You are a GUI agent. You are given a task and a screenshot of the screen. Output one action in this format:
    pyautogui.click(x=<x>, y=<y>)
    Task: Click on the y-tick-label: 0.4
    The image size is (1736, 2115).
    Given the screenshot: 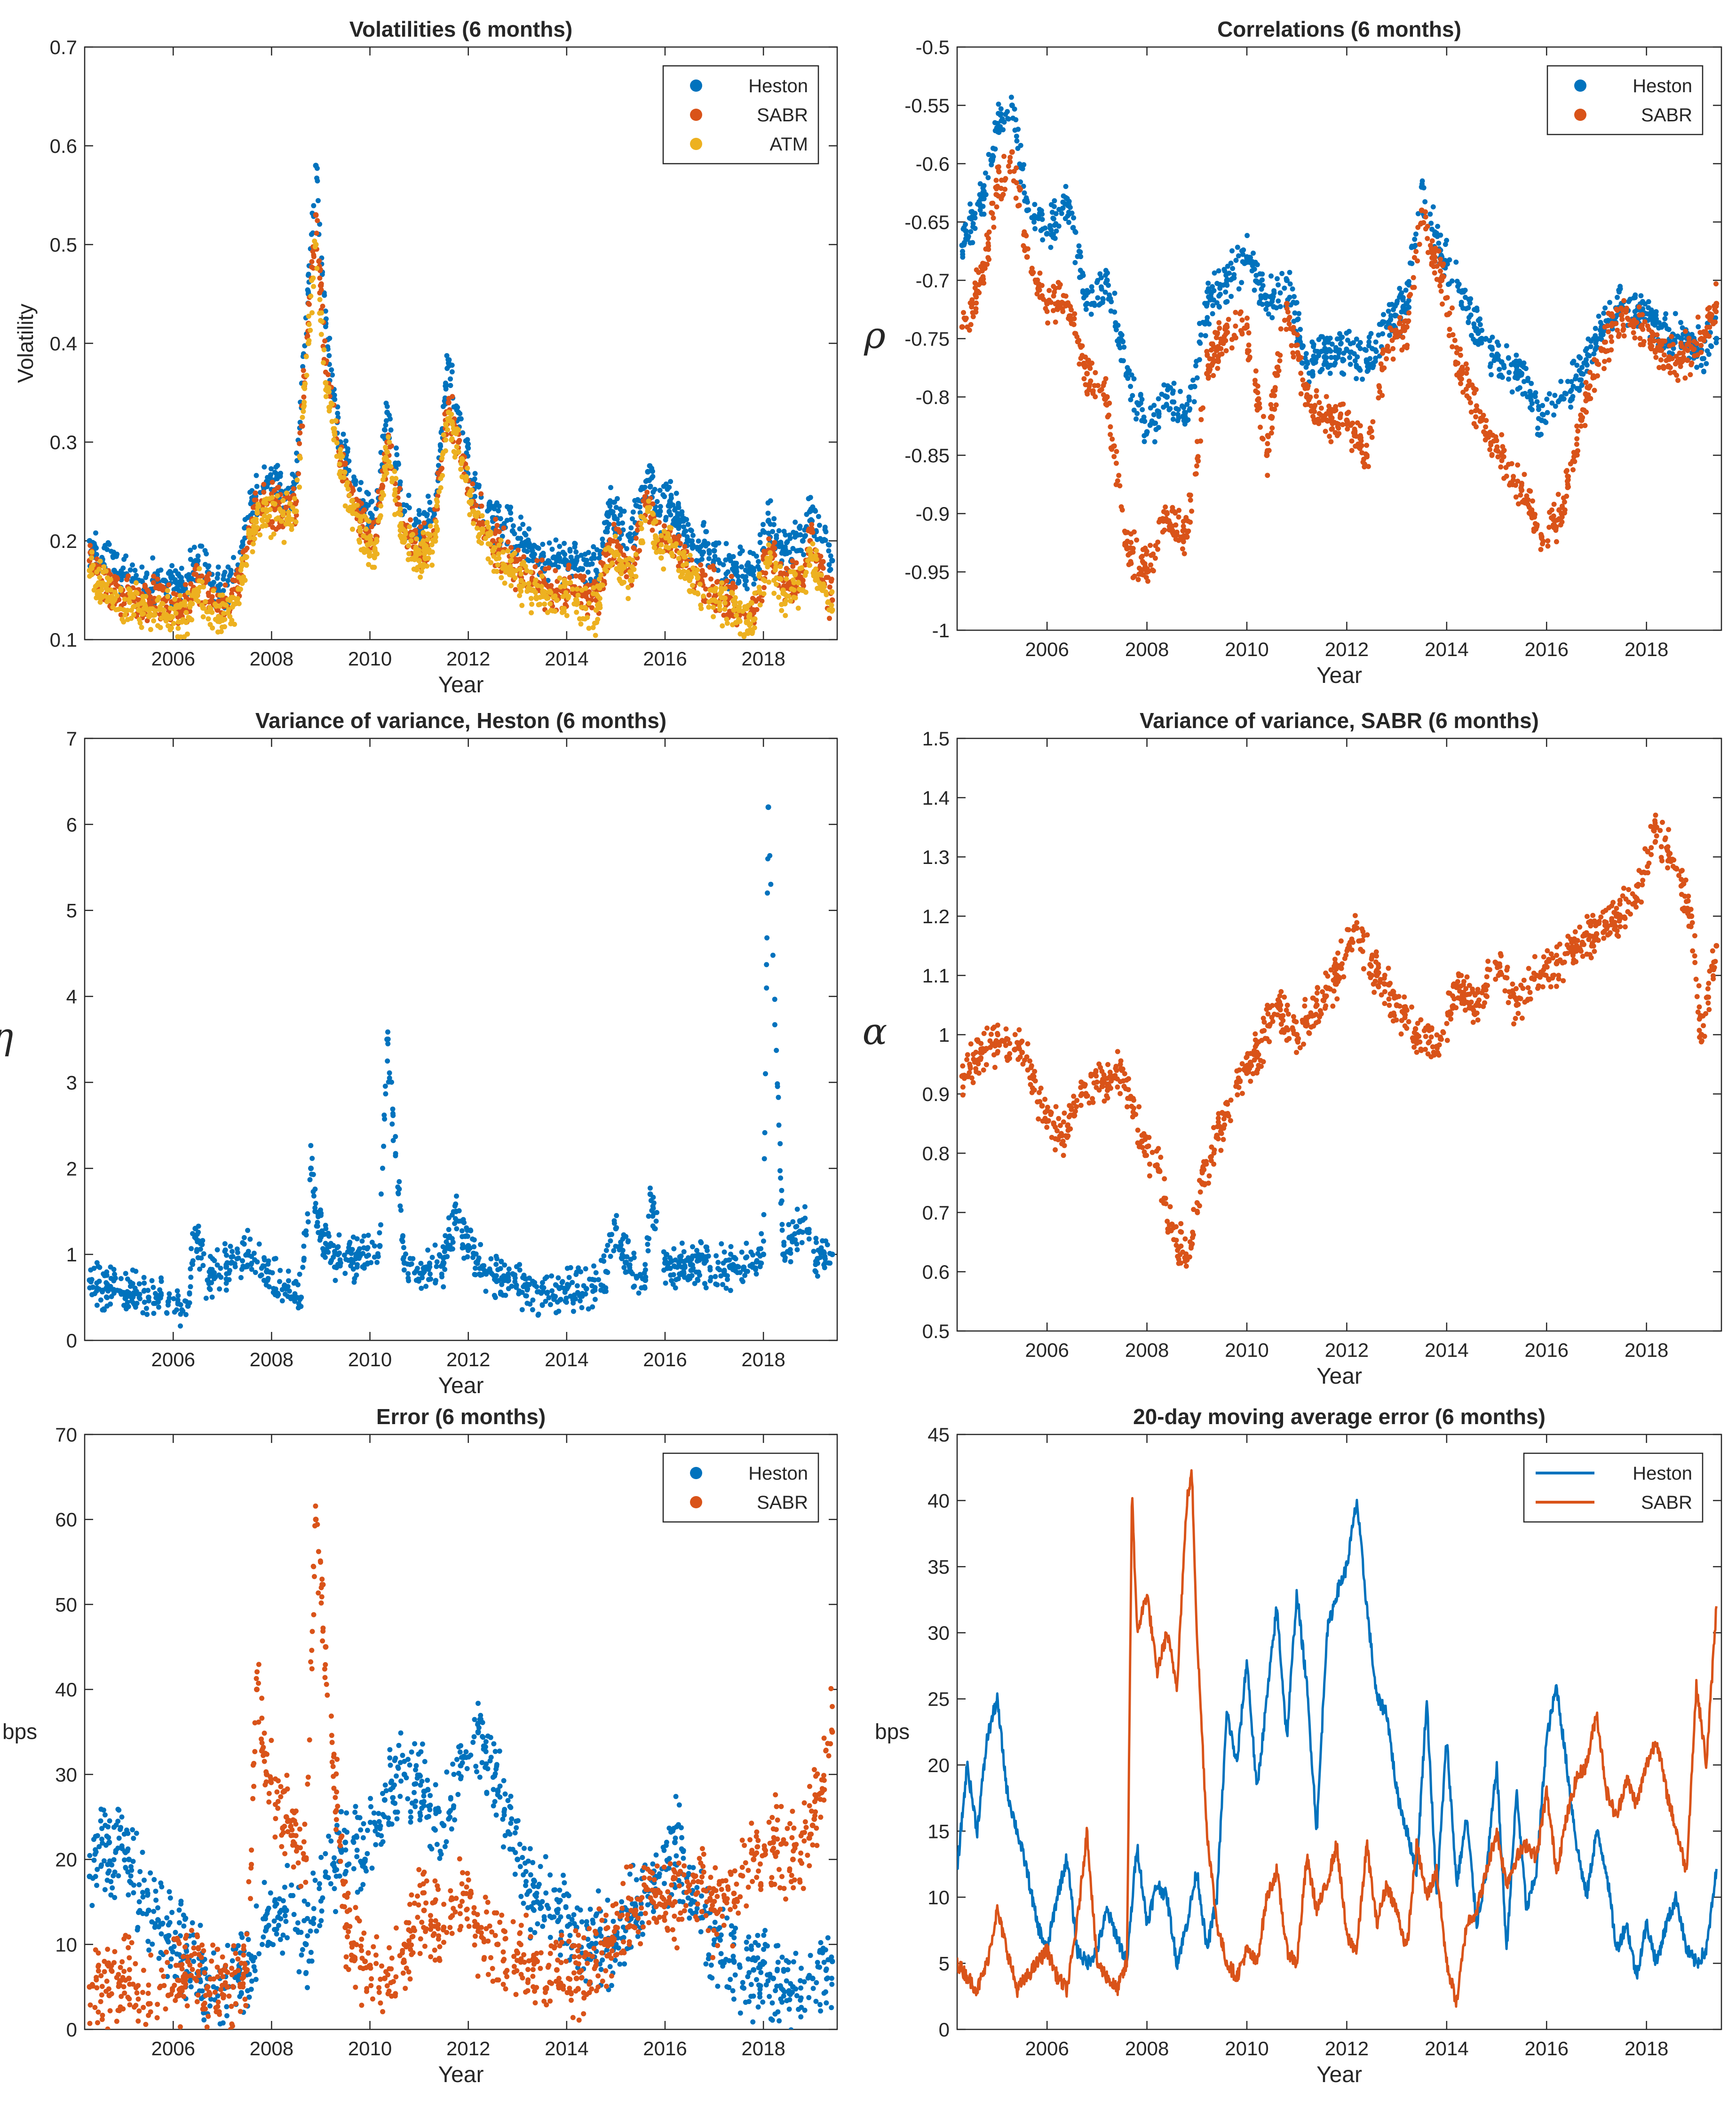 What is the action you would take?
    pyautogui.click(x=63, y=344)
    